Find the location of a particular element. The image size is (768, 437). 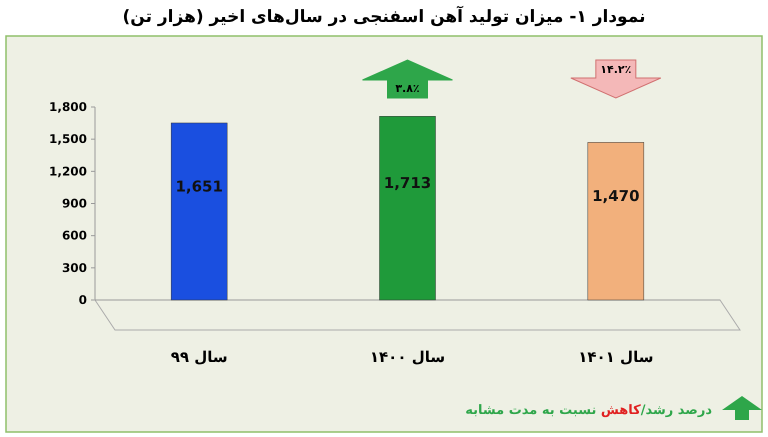

x-tick-label: سال ۹۹ is located at coordinates (199, 357).